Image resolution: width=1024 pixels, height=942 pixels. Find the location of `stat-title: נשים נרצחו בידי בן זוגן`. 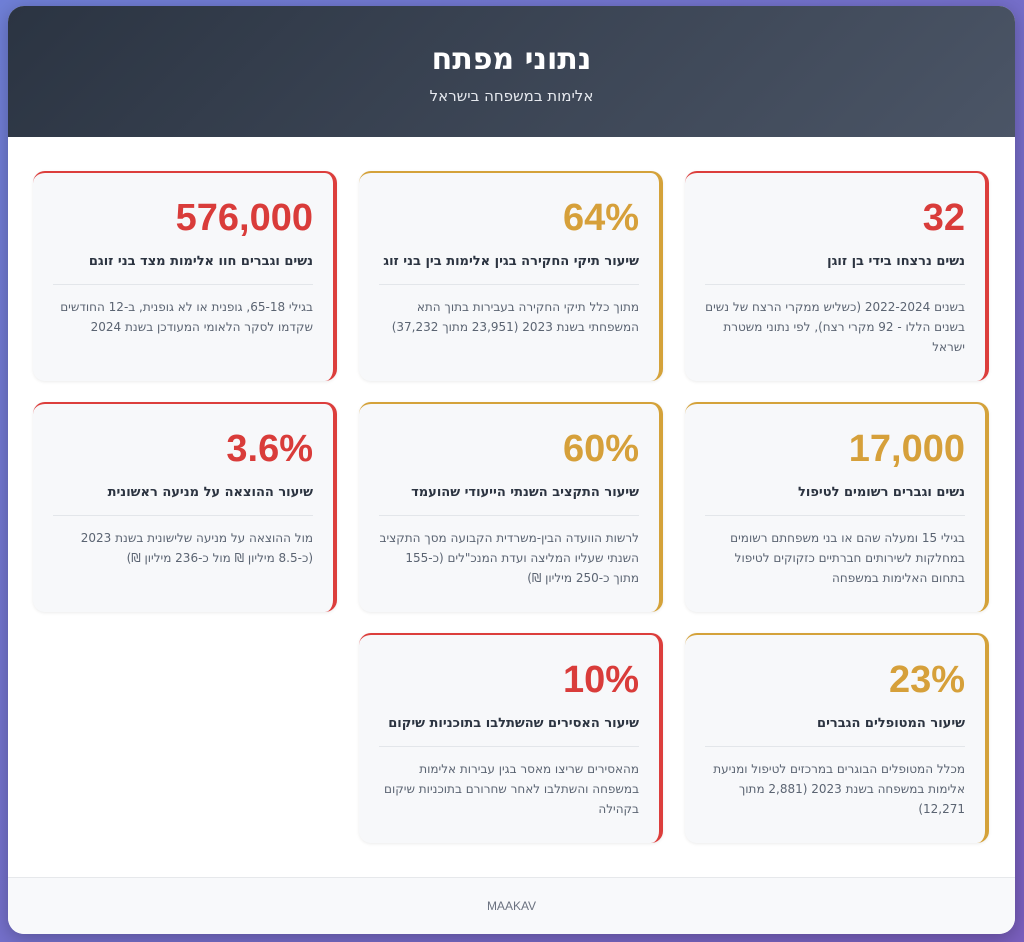

stat-title: נשים נרצחו בידי בן זוגן is located at coordinates (896, 261).